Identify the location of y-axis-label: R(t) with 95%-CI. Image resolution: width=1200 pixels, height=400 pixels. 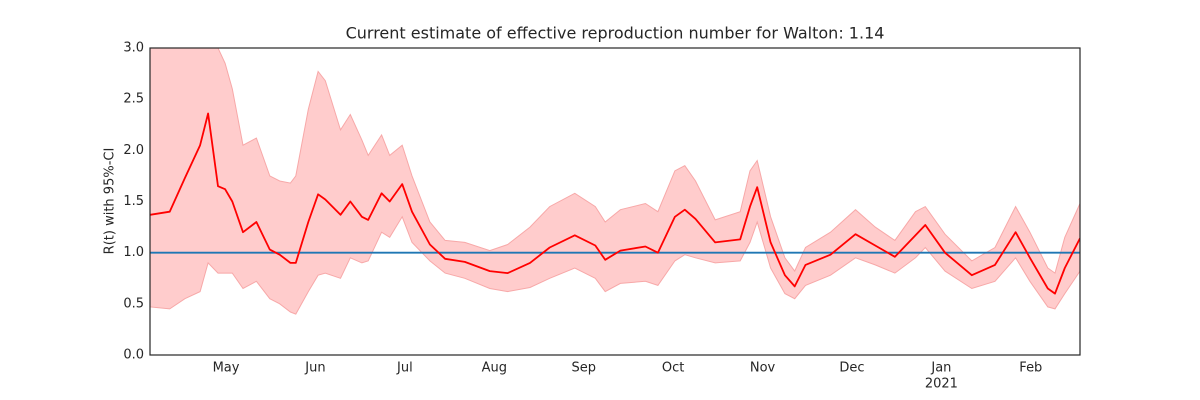
(110, 201).